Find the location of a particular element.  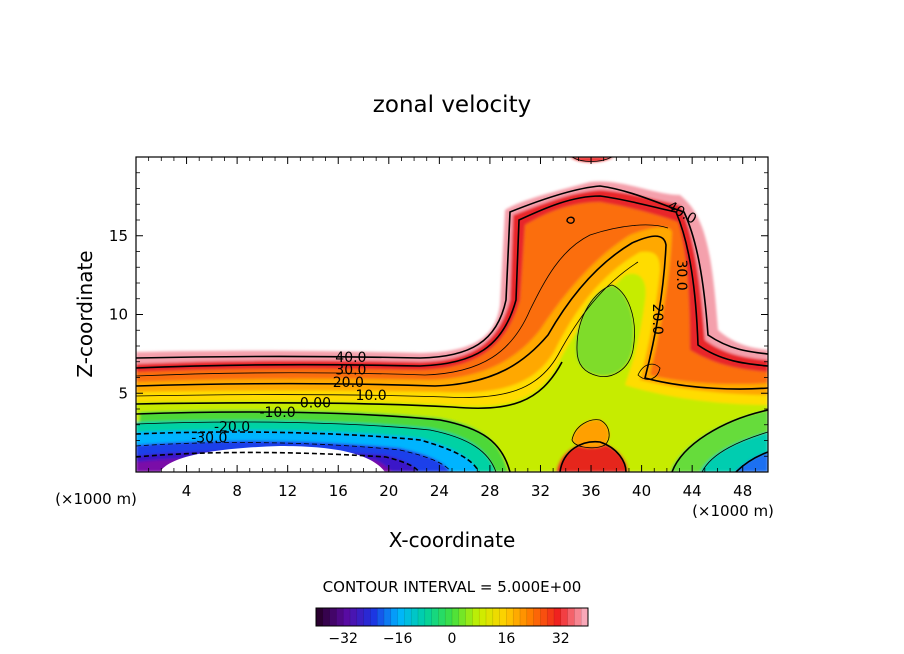

x-tick-label: 40 is located at coordinates (641, 491).